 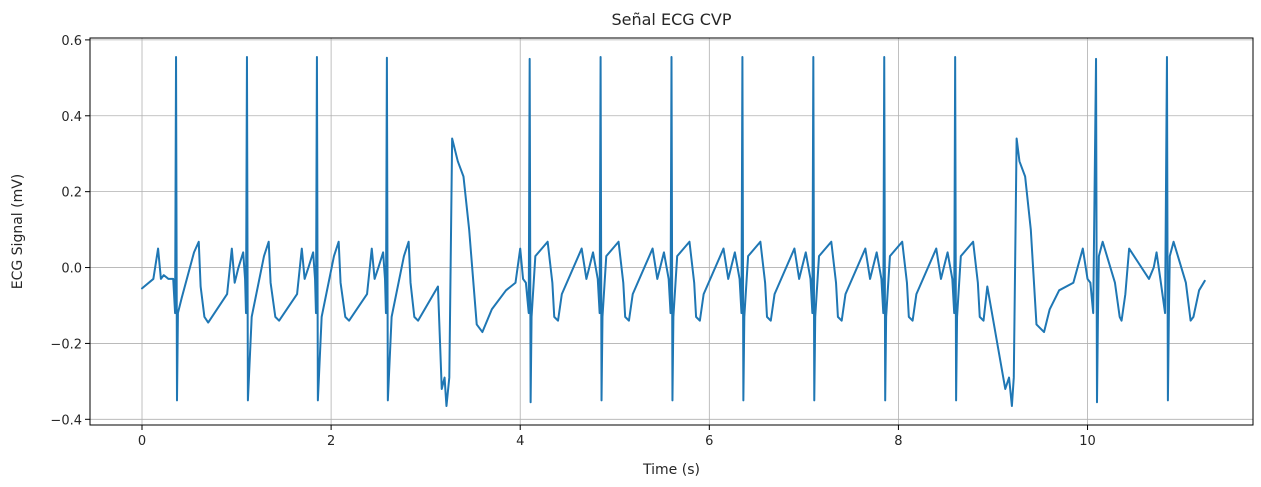 What do you see at coordinates (66, 420) in the screenshot?
I see `y-tick-label: −0.4` at bounding box center [66, 420].